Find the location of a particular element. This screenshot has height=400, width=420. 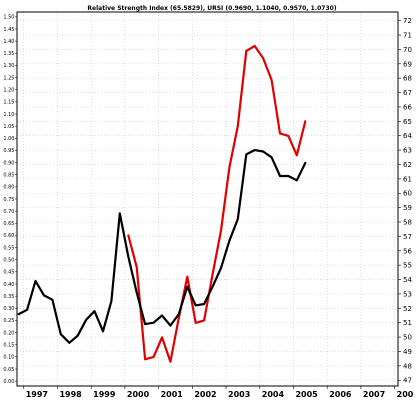

right-tick-label: 47 is located at coordinates (407, 381).